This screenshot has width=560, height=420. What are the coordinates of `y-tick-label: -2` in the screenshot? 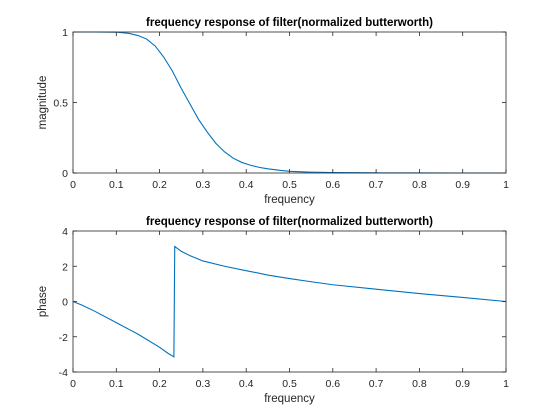 It's located at (63, 338).